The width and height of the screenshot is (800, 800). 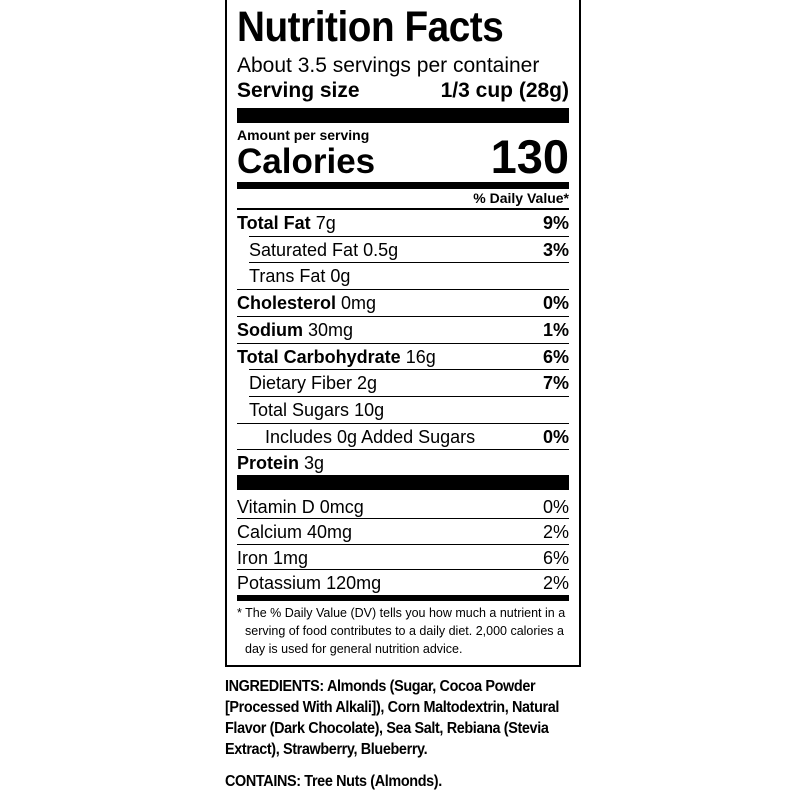 I want to click on servings: About 3.5 servings per container, so click(x=388, y=65).